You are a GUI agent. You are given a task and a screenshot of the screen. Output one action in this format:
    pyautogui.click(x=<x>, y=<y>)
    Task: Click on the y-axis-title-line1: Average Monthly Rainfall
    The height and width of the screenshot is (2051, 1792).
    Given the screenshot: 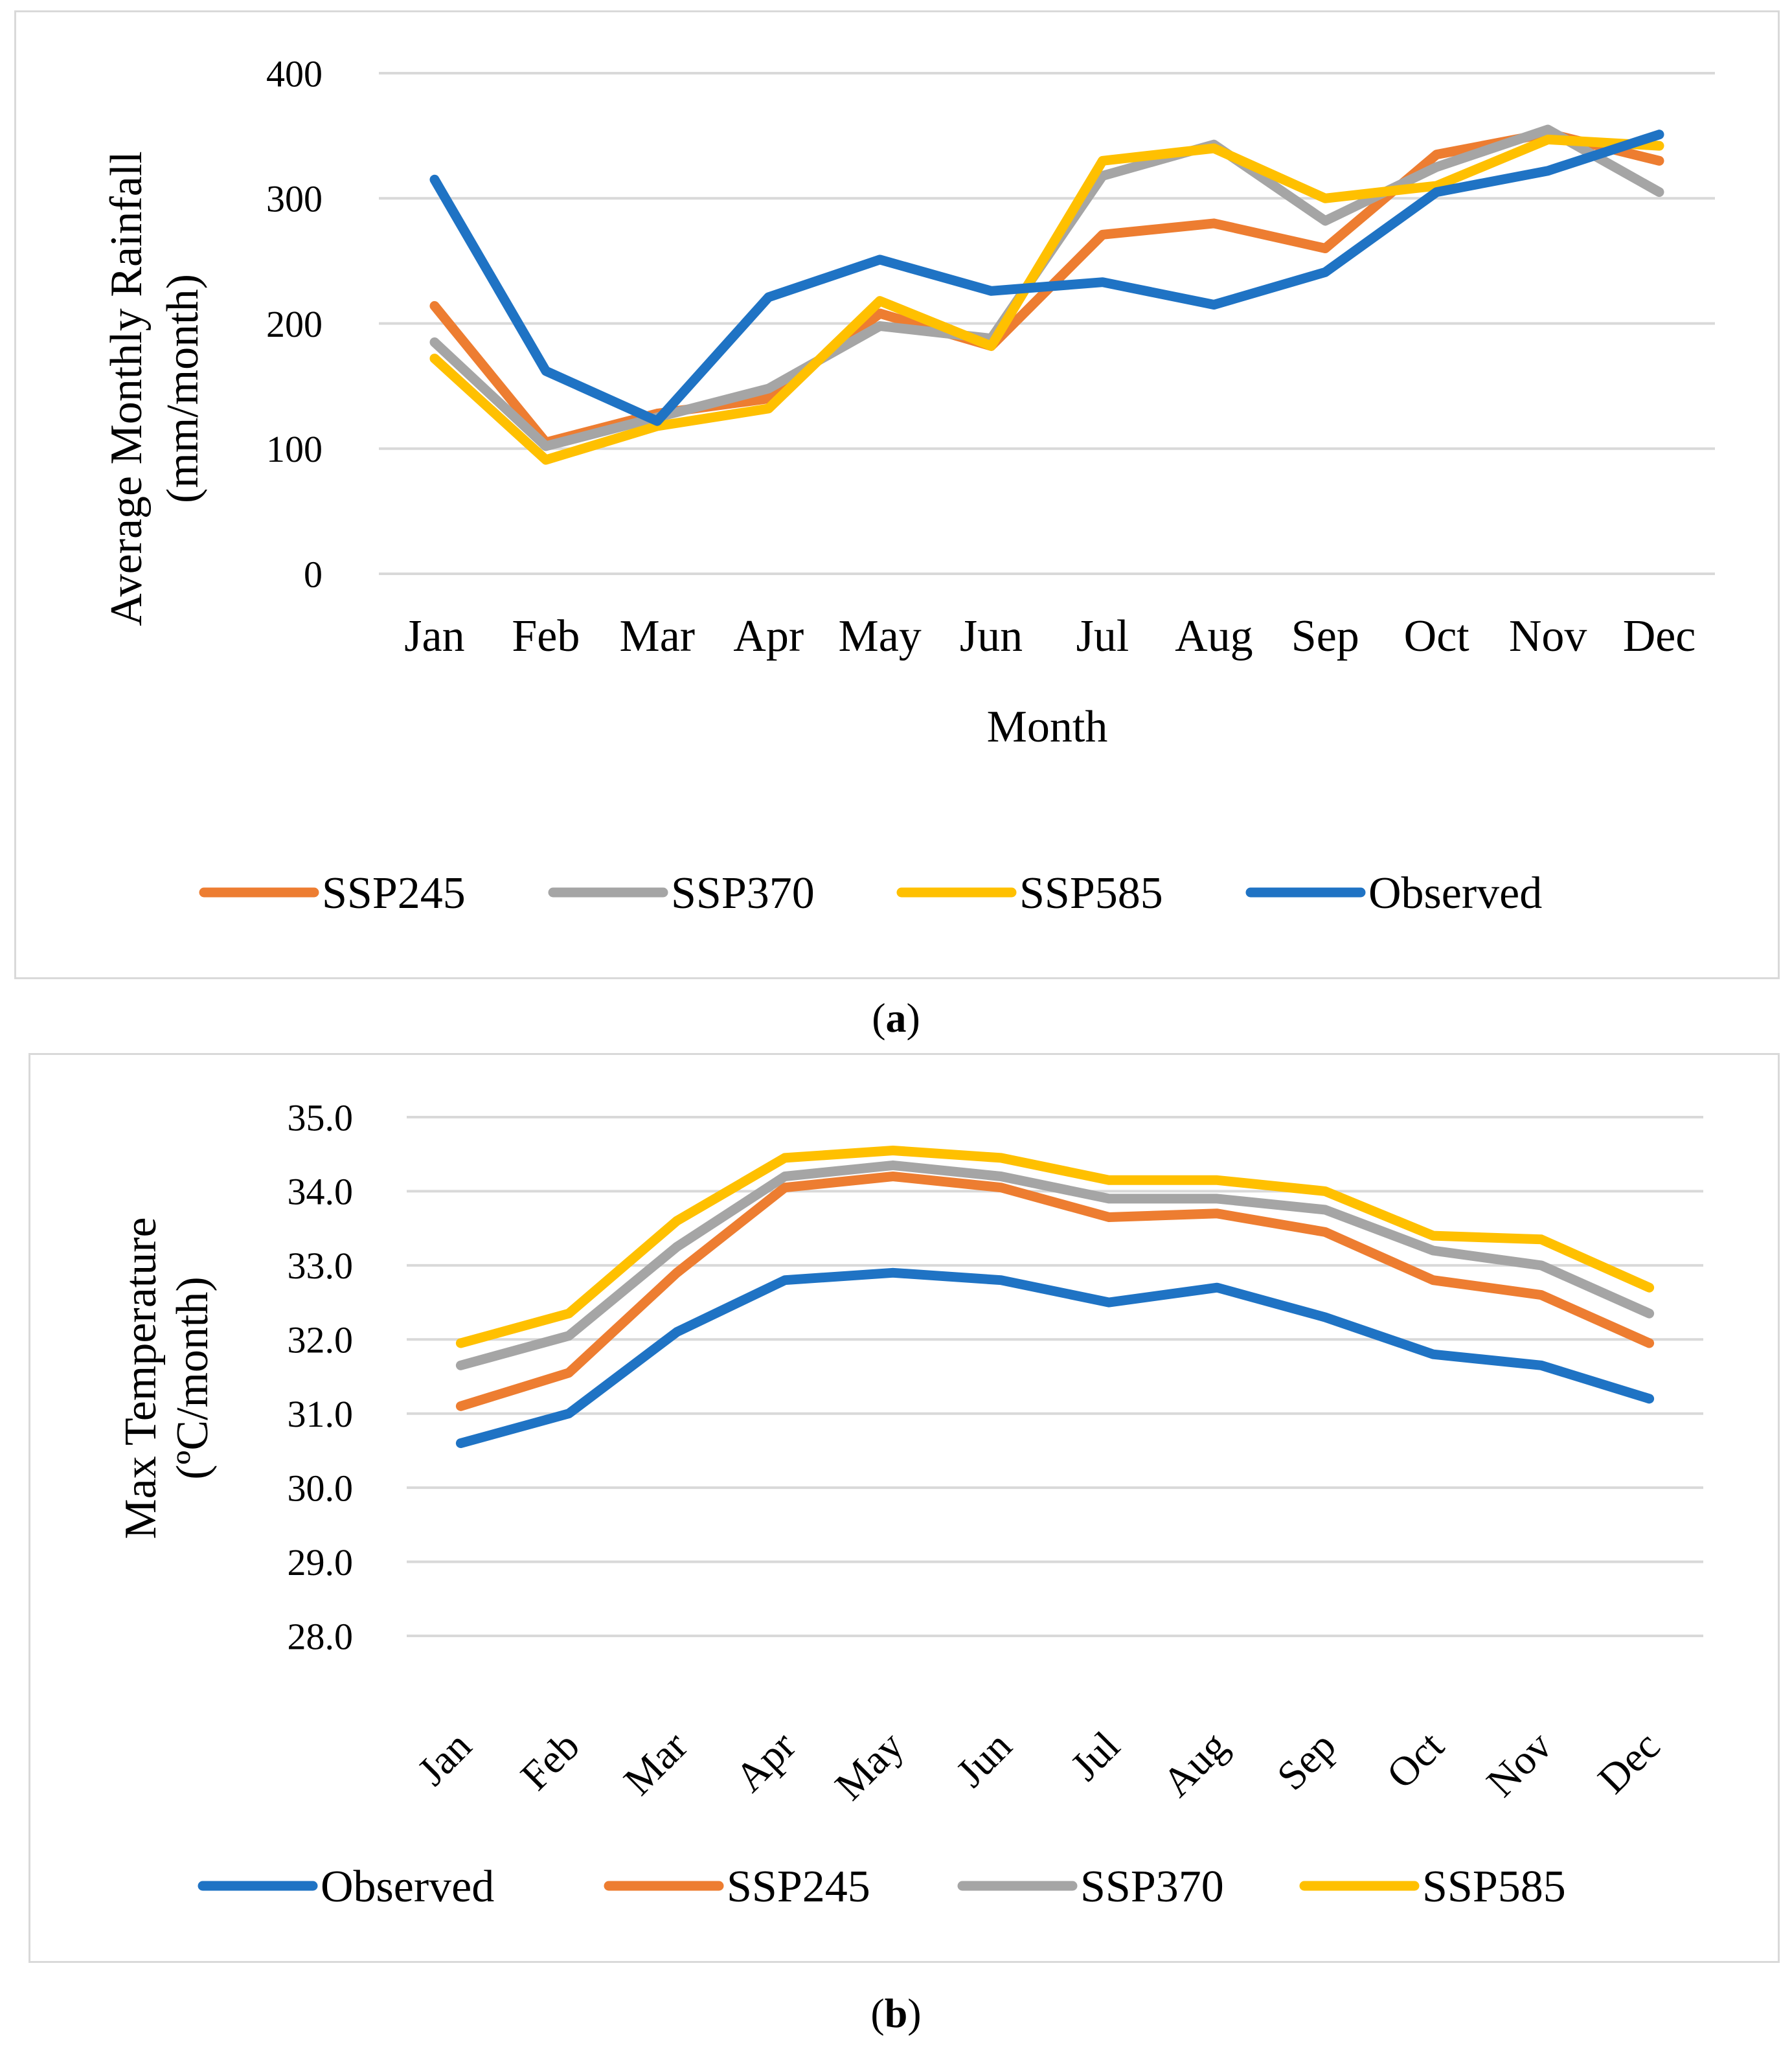 What is the action you would take?
    pyautogui.click(x=127, y=388)
    